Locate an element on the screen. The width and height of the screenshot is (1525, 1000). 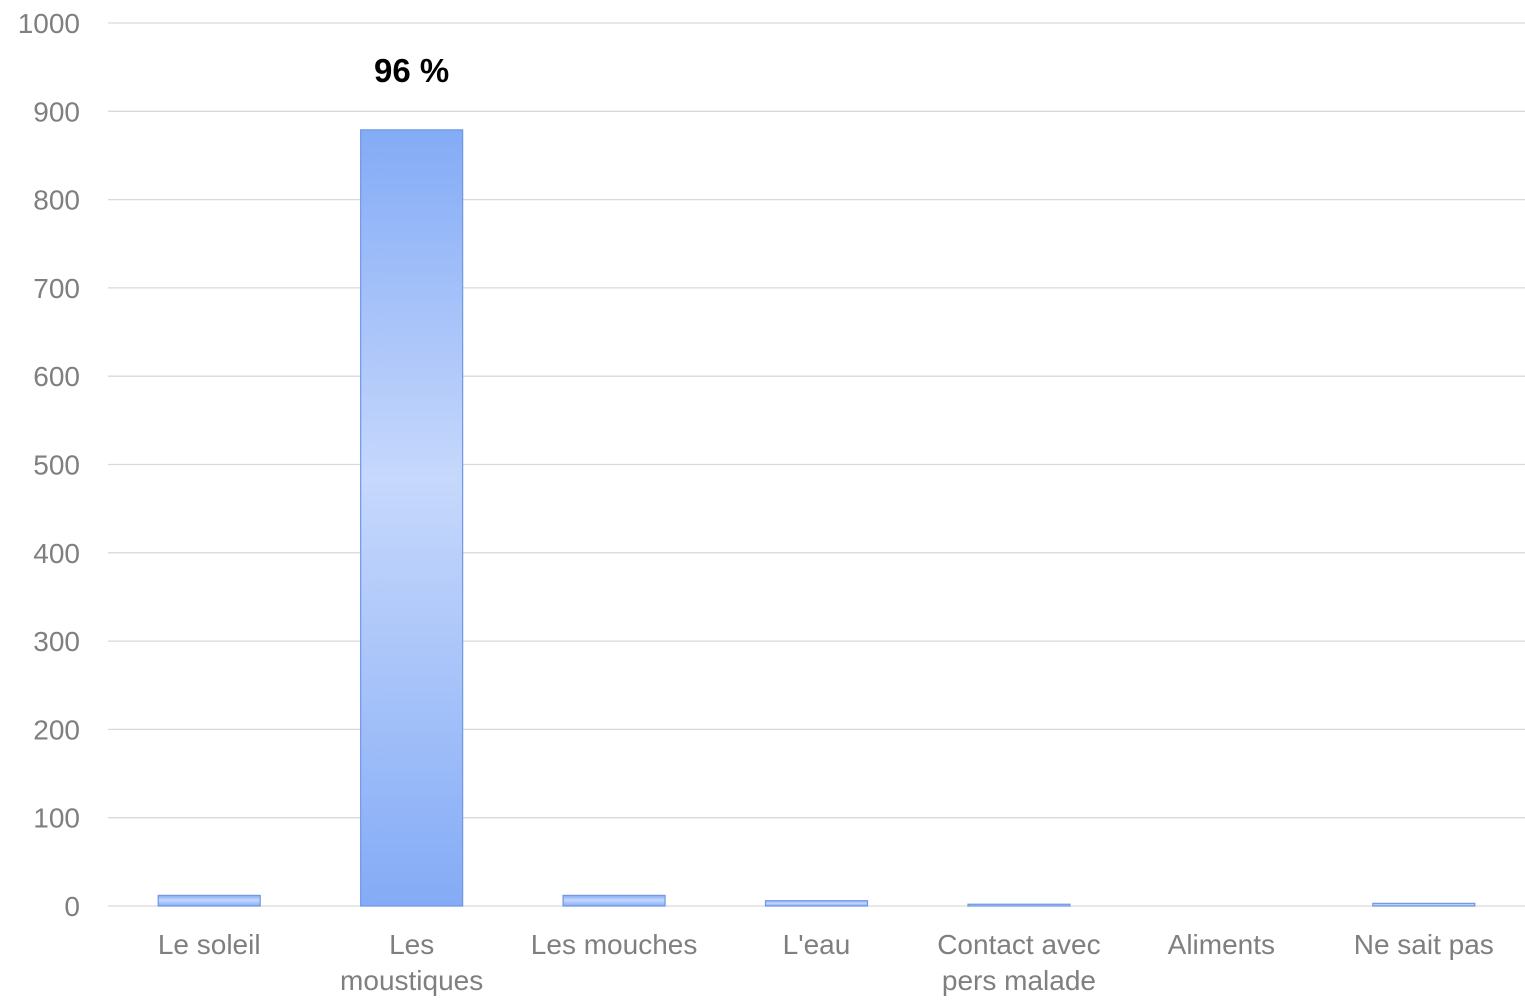
y-tick-label: 700 is located at coordinates (56, 288).